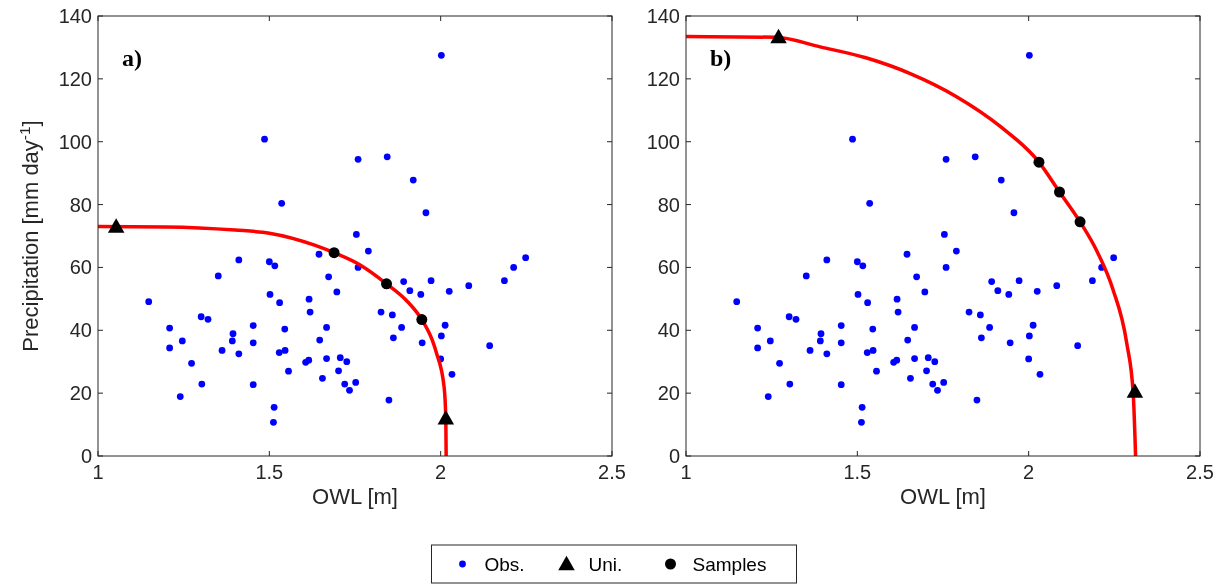 The image size is (1228, 586). Describe the element at coordinates (729, 564) in the screenshot. I see `legend-label: Samples` at that location.